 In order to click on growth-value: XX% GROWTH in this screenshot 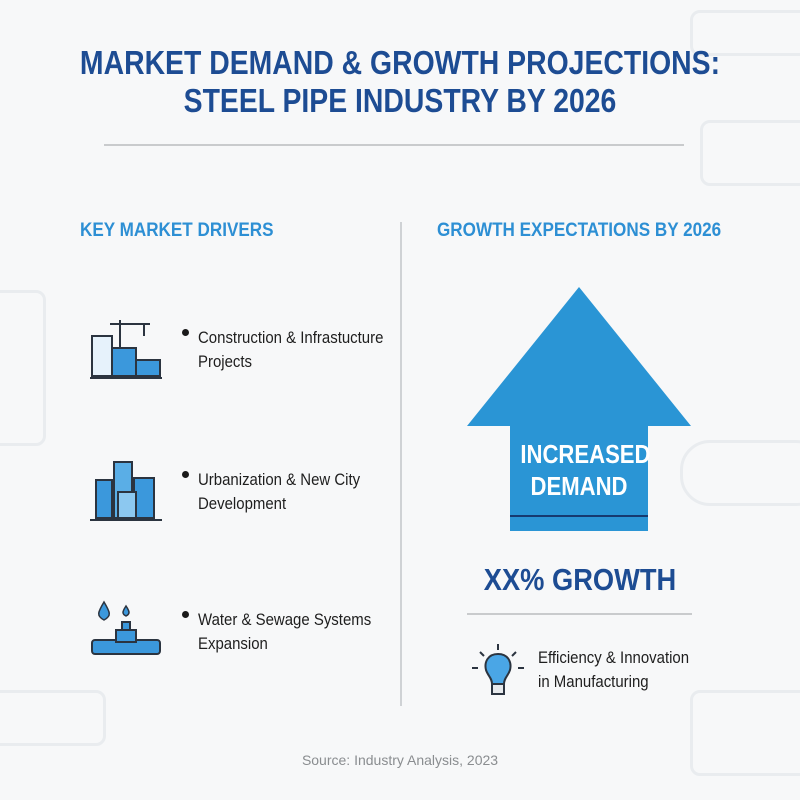, I will do `click(580, 579)`.